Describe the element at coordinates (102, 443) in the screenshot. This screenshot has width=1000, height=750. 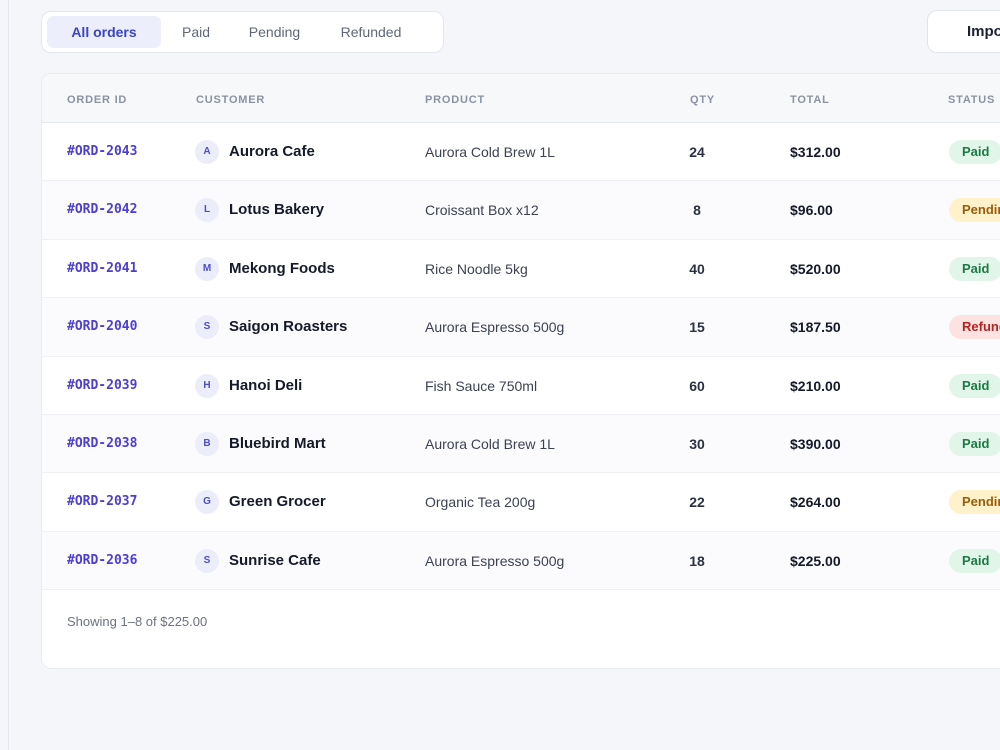
I see `order-id-link: #ORD-2038` at that location.